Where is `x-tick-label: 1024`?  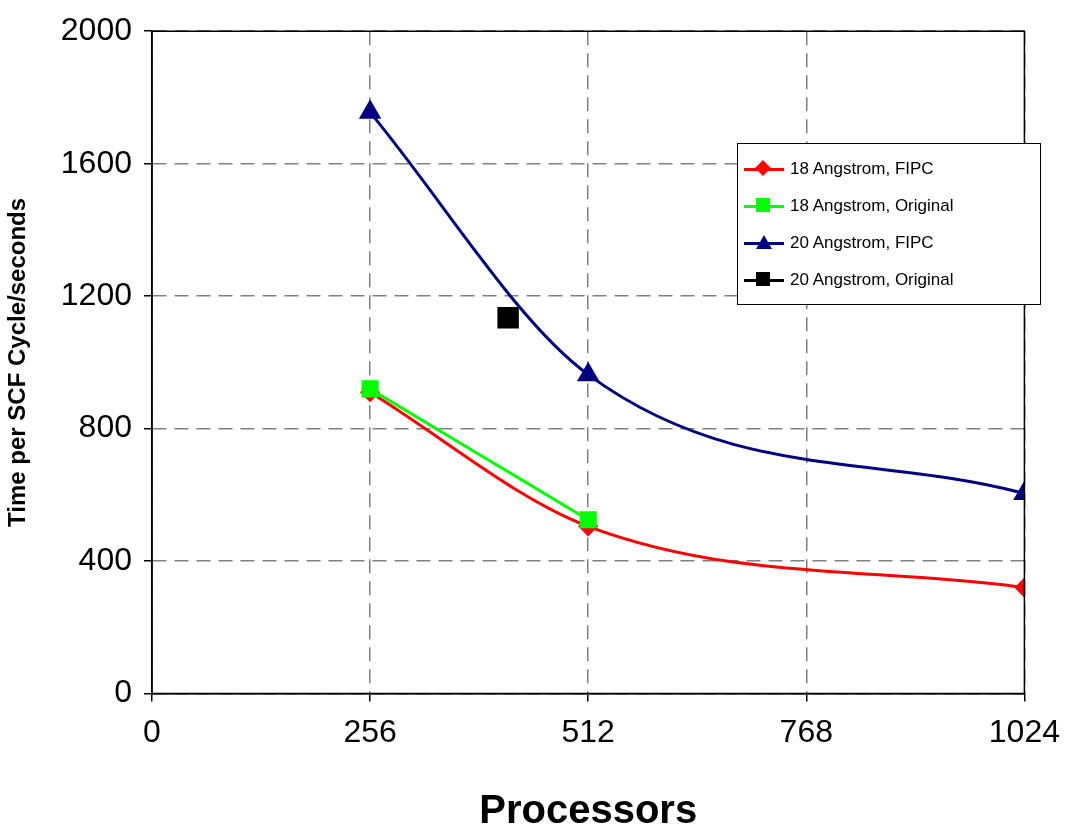
x-tick-label: 1024 is located at coordinates (1024, 730).